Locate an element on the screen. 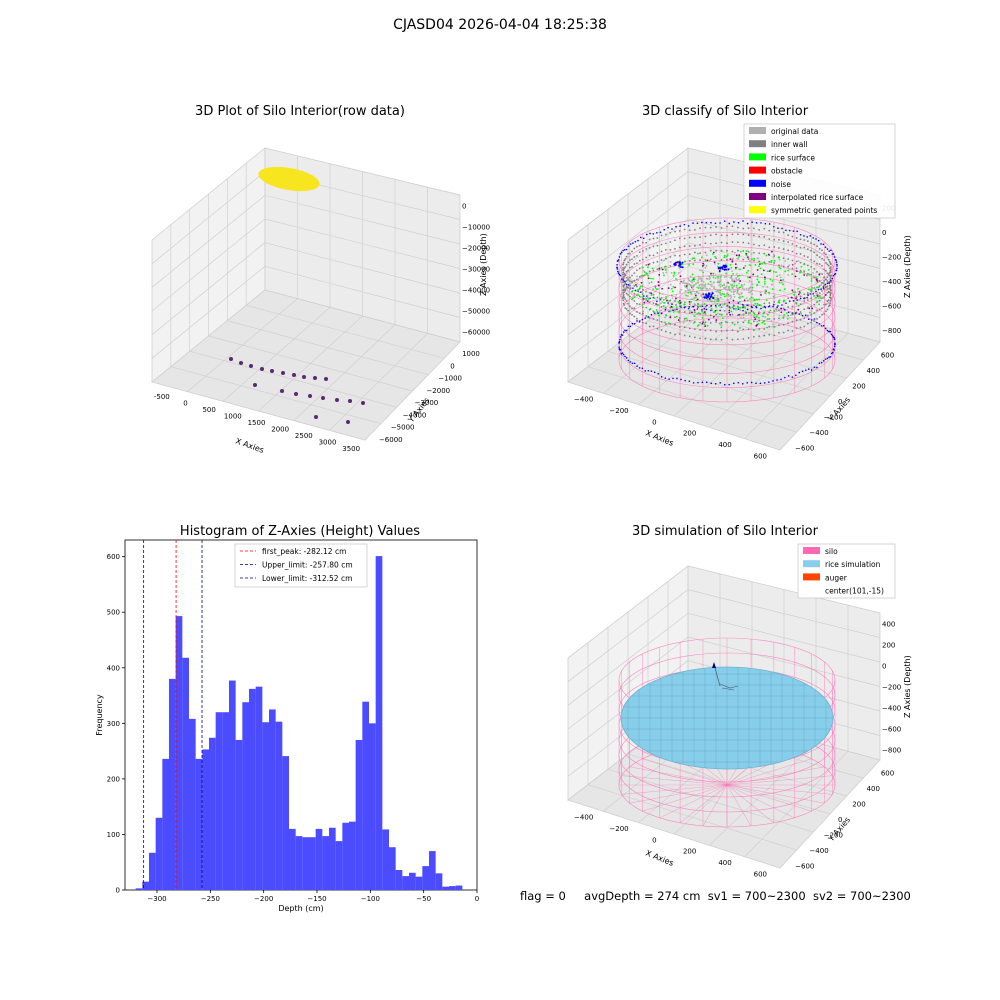 The image size is (1000, 1000). legend-entry: rice simulation is located at coordinates (853, 564).